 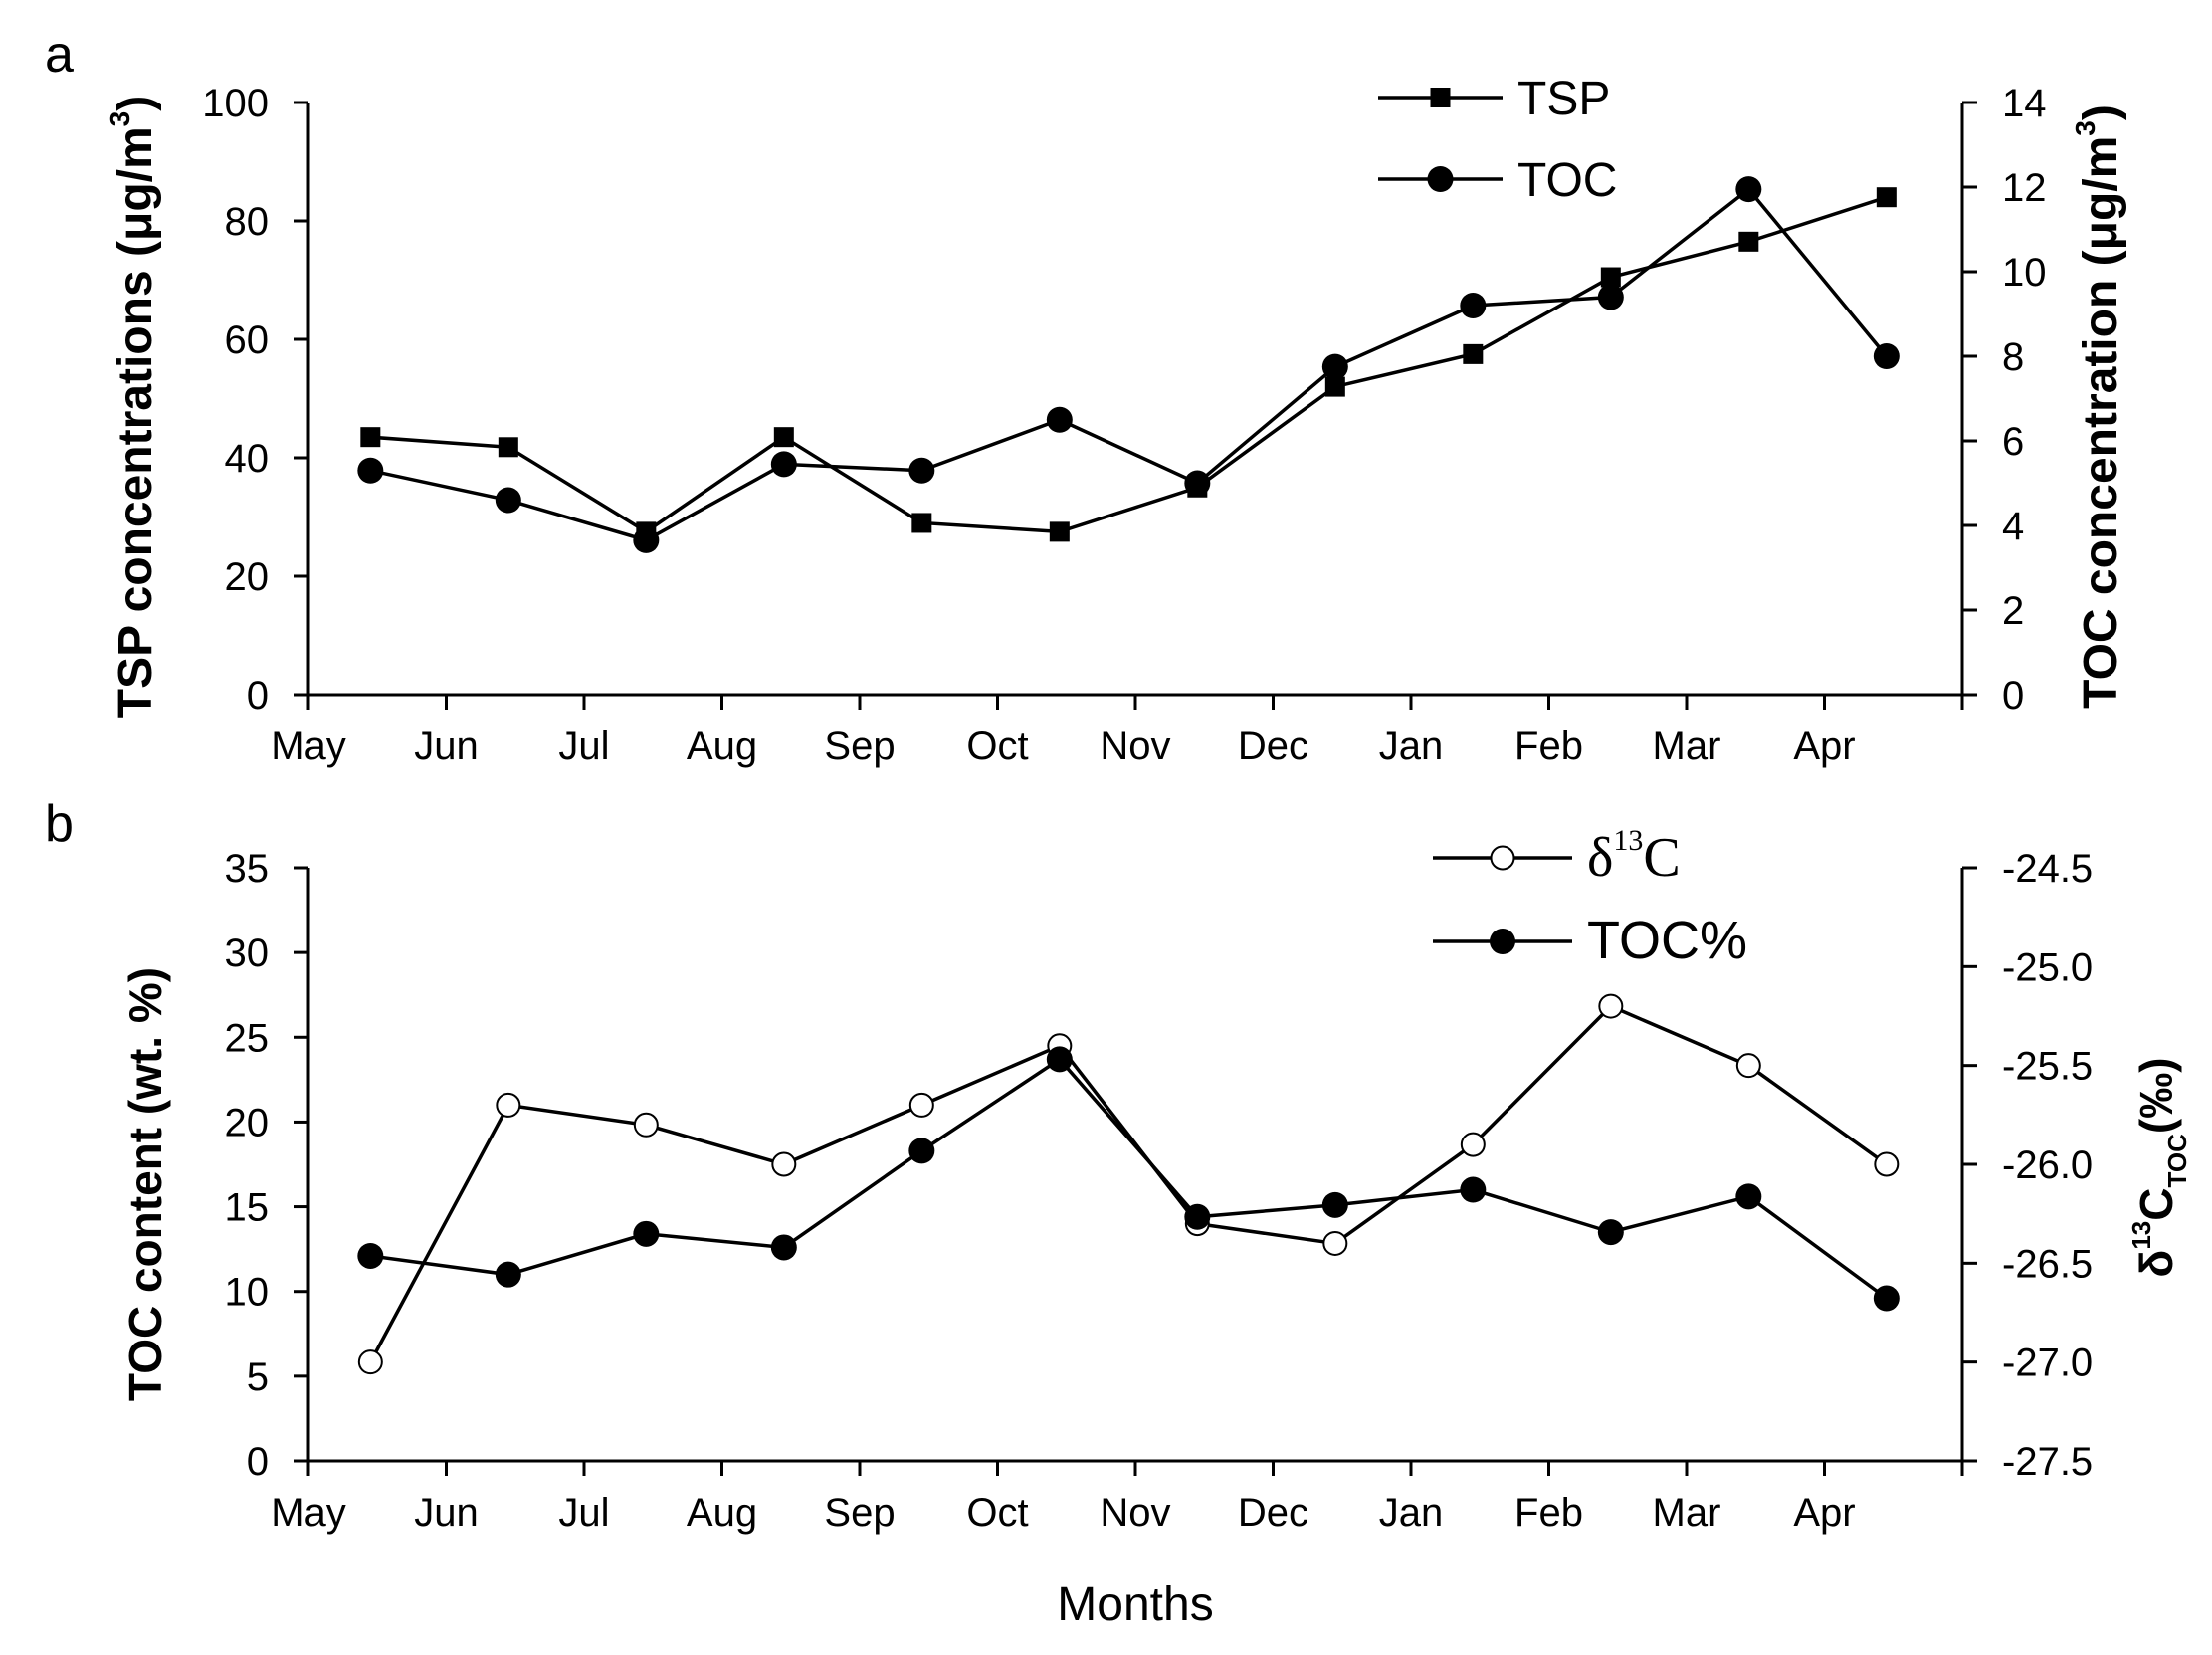 I want to click on x-tick-label: May, so click(x=308, y=746).